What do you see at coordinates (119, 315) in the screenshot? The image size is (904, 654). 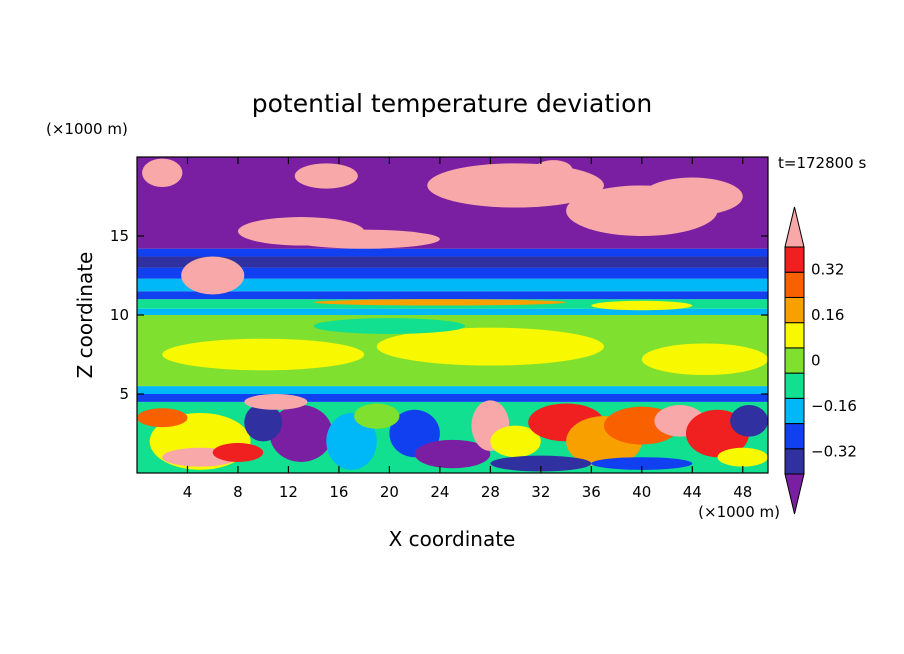 I see `y-tick-label: 10` at bounding box center [119, 315].